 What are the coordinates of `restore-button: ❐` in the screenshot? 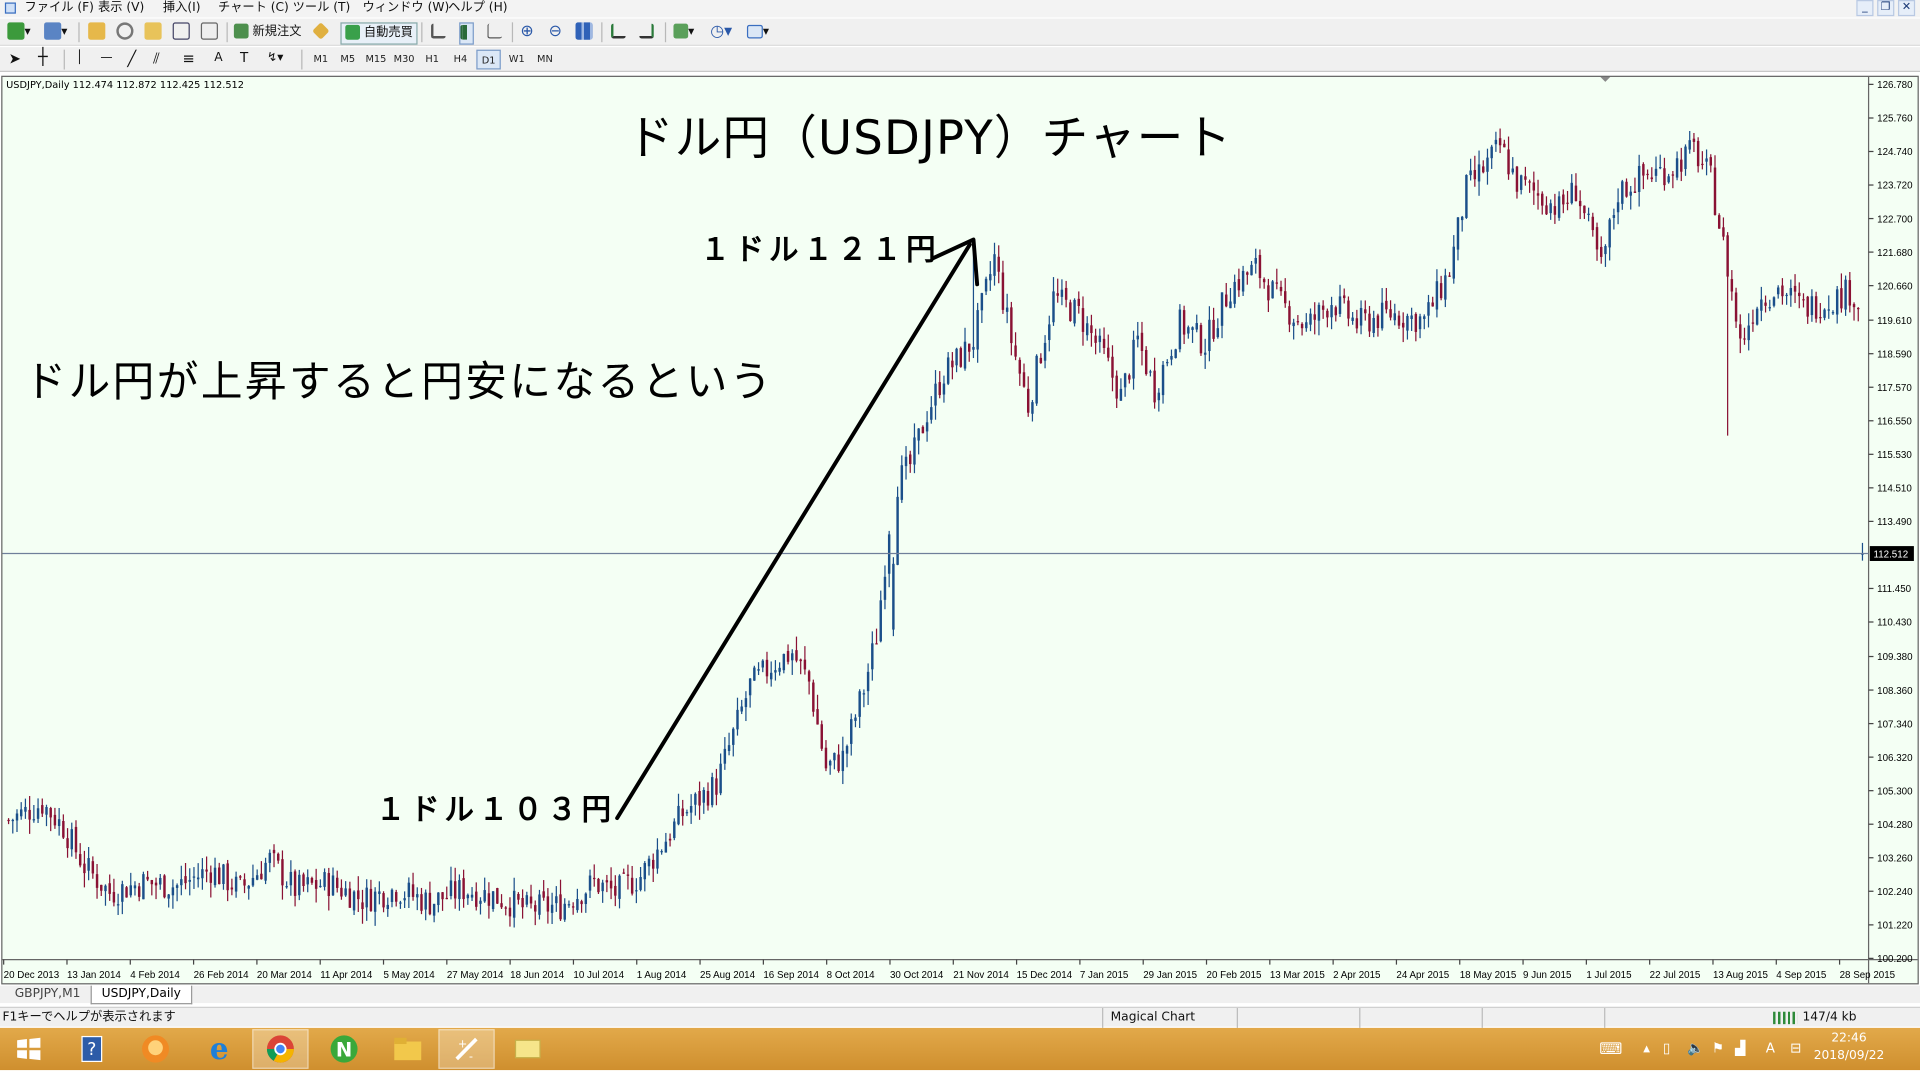 It's located at (1886, 8).